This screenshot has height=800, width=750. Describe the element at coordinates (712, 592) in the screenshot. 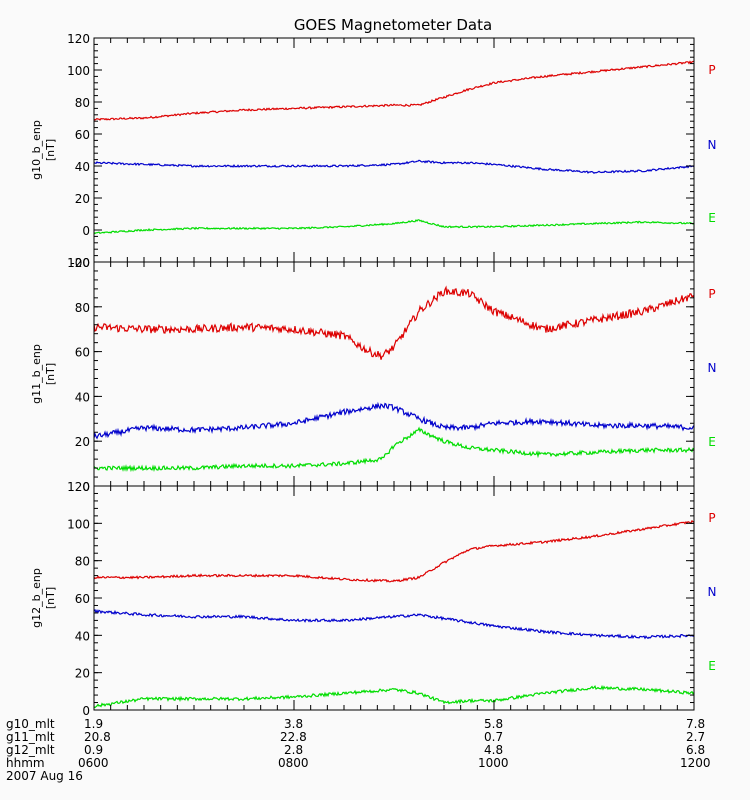

I see `series-label-N-panel-3: N` at that location.